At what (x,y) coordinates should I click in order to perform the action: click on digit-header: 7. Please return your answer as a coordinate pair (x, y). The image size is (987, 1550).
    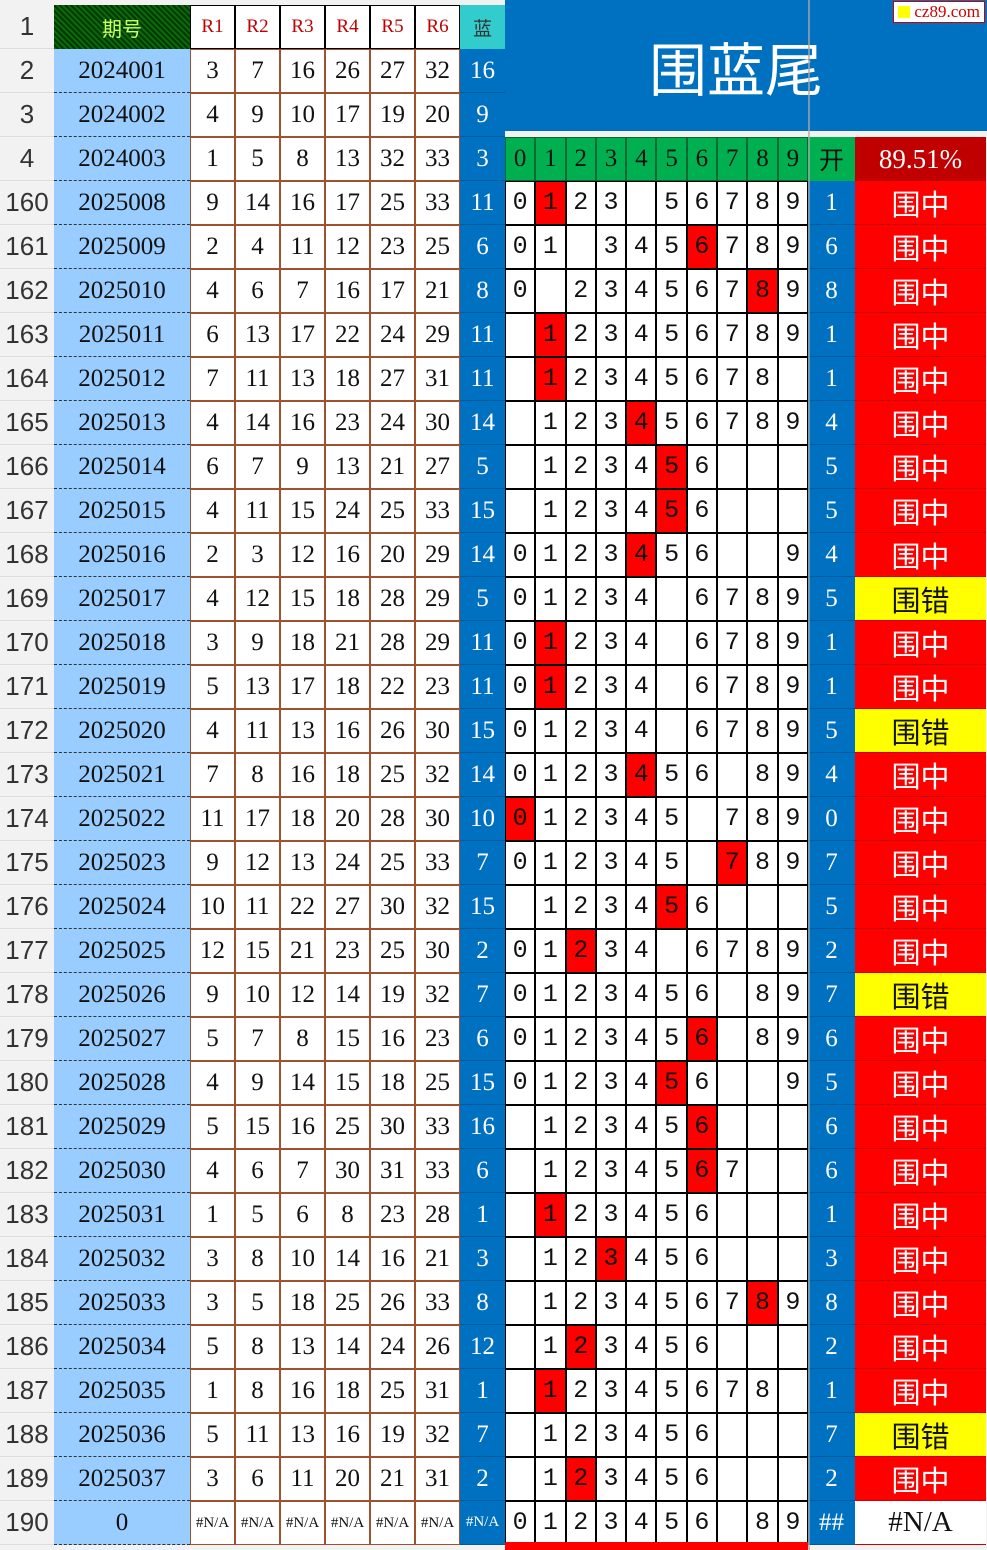
    Looking at the image, I should click on (732, 159).